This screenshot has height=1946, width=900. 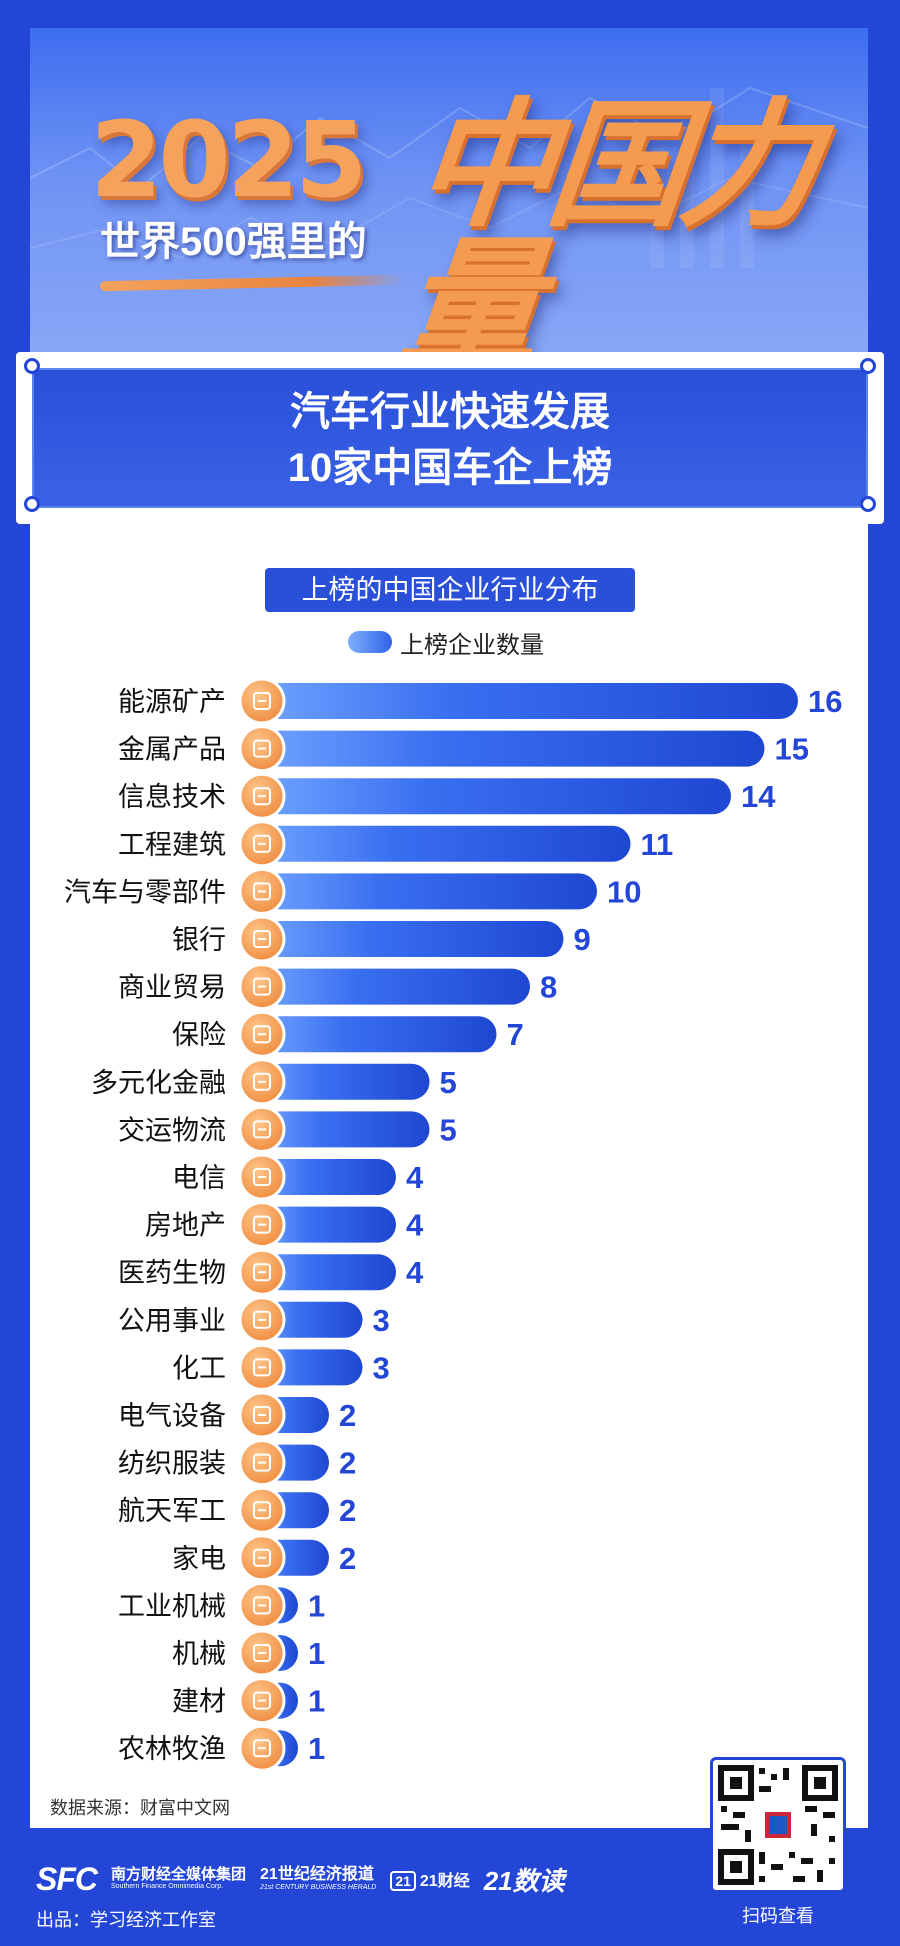 What do you see at coordinates (274, 1082) in the screenshot?
I see `bar-row: 多元化金融 5` at bounding box center [274, 1082].